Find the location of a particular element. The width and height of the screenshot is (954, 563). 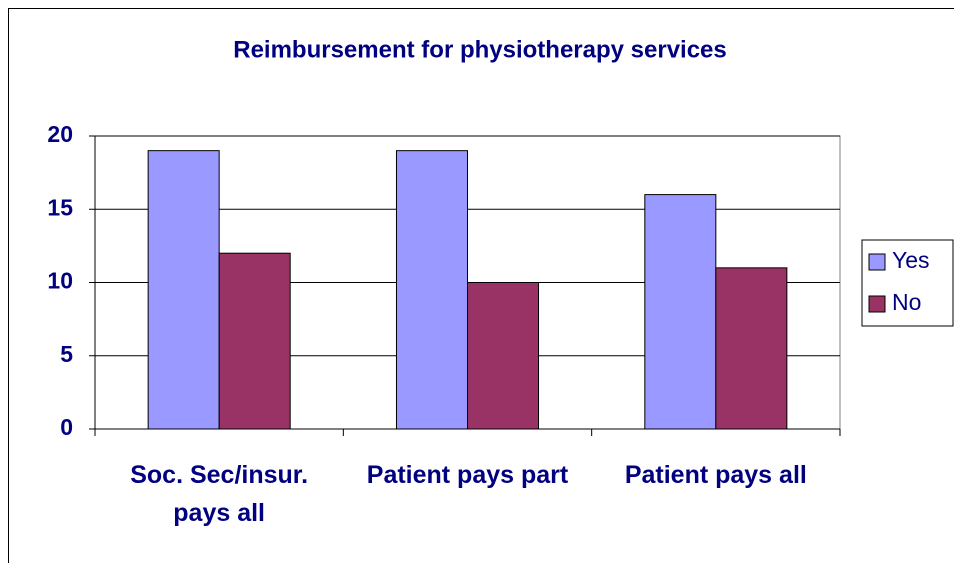

legend-label: No is located at coordinates (906, 302).